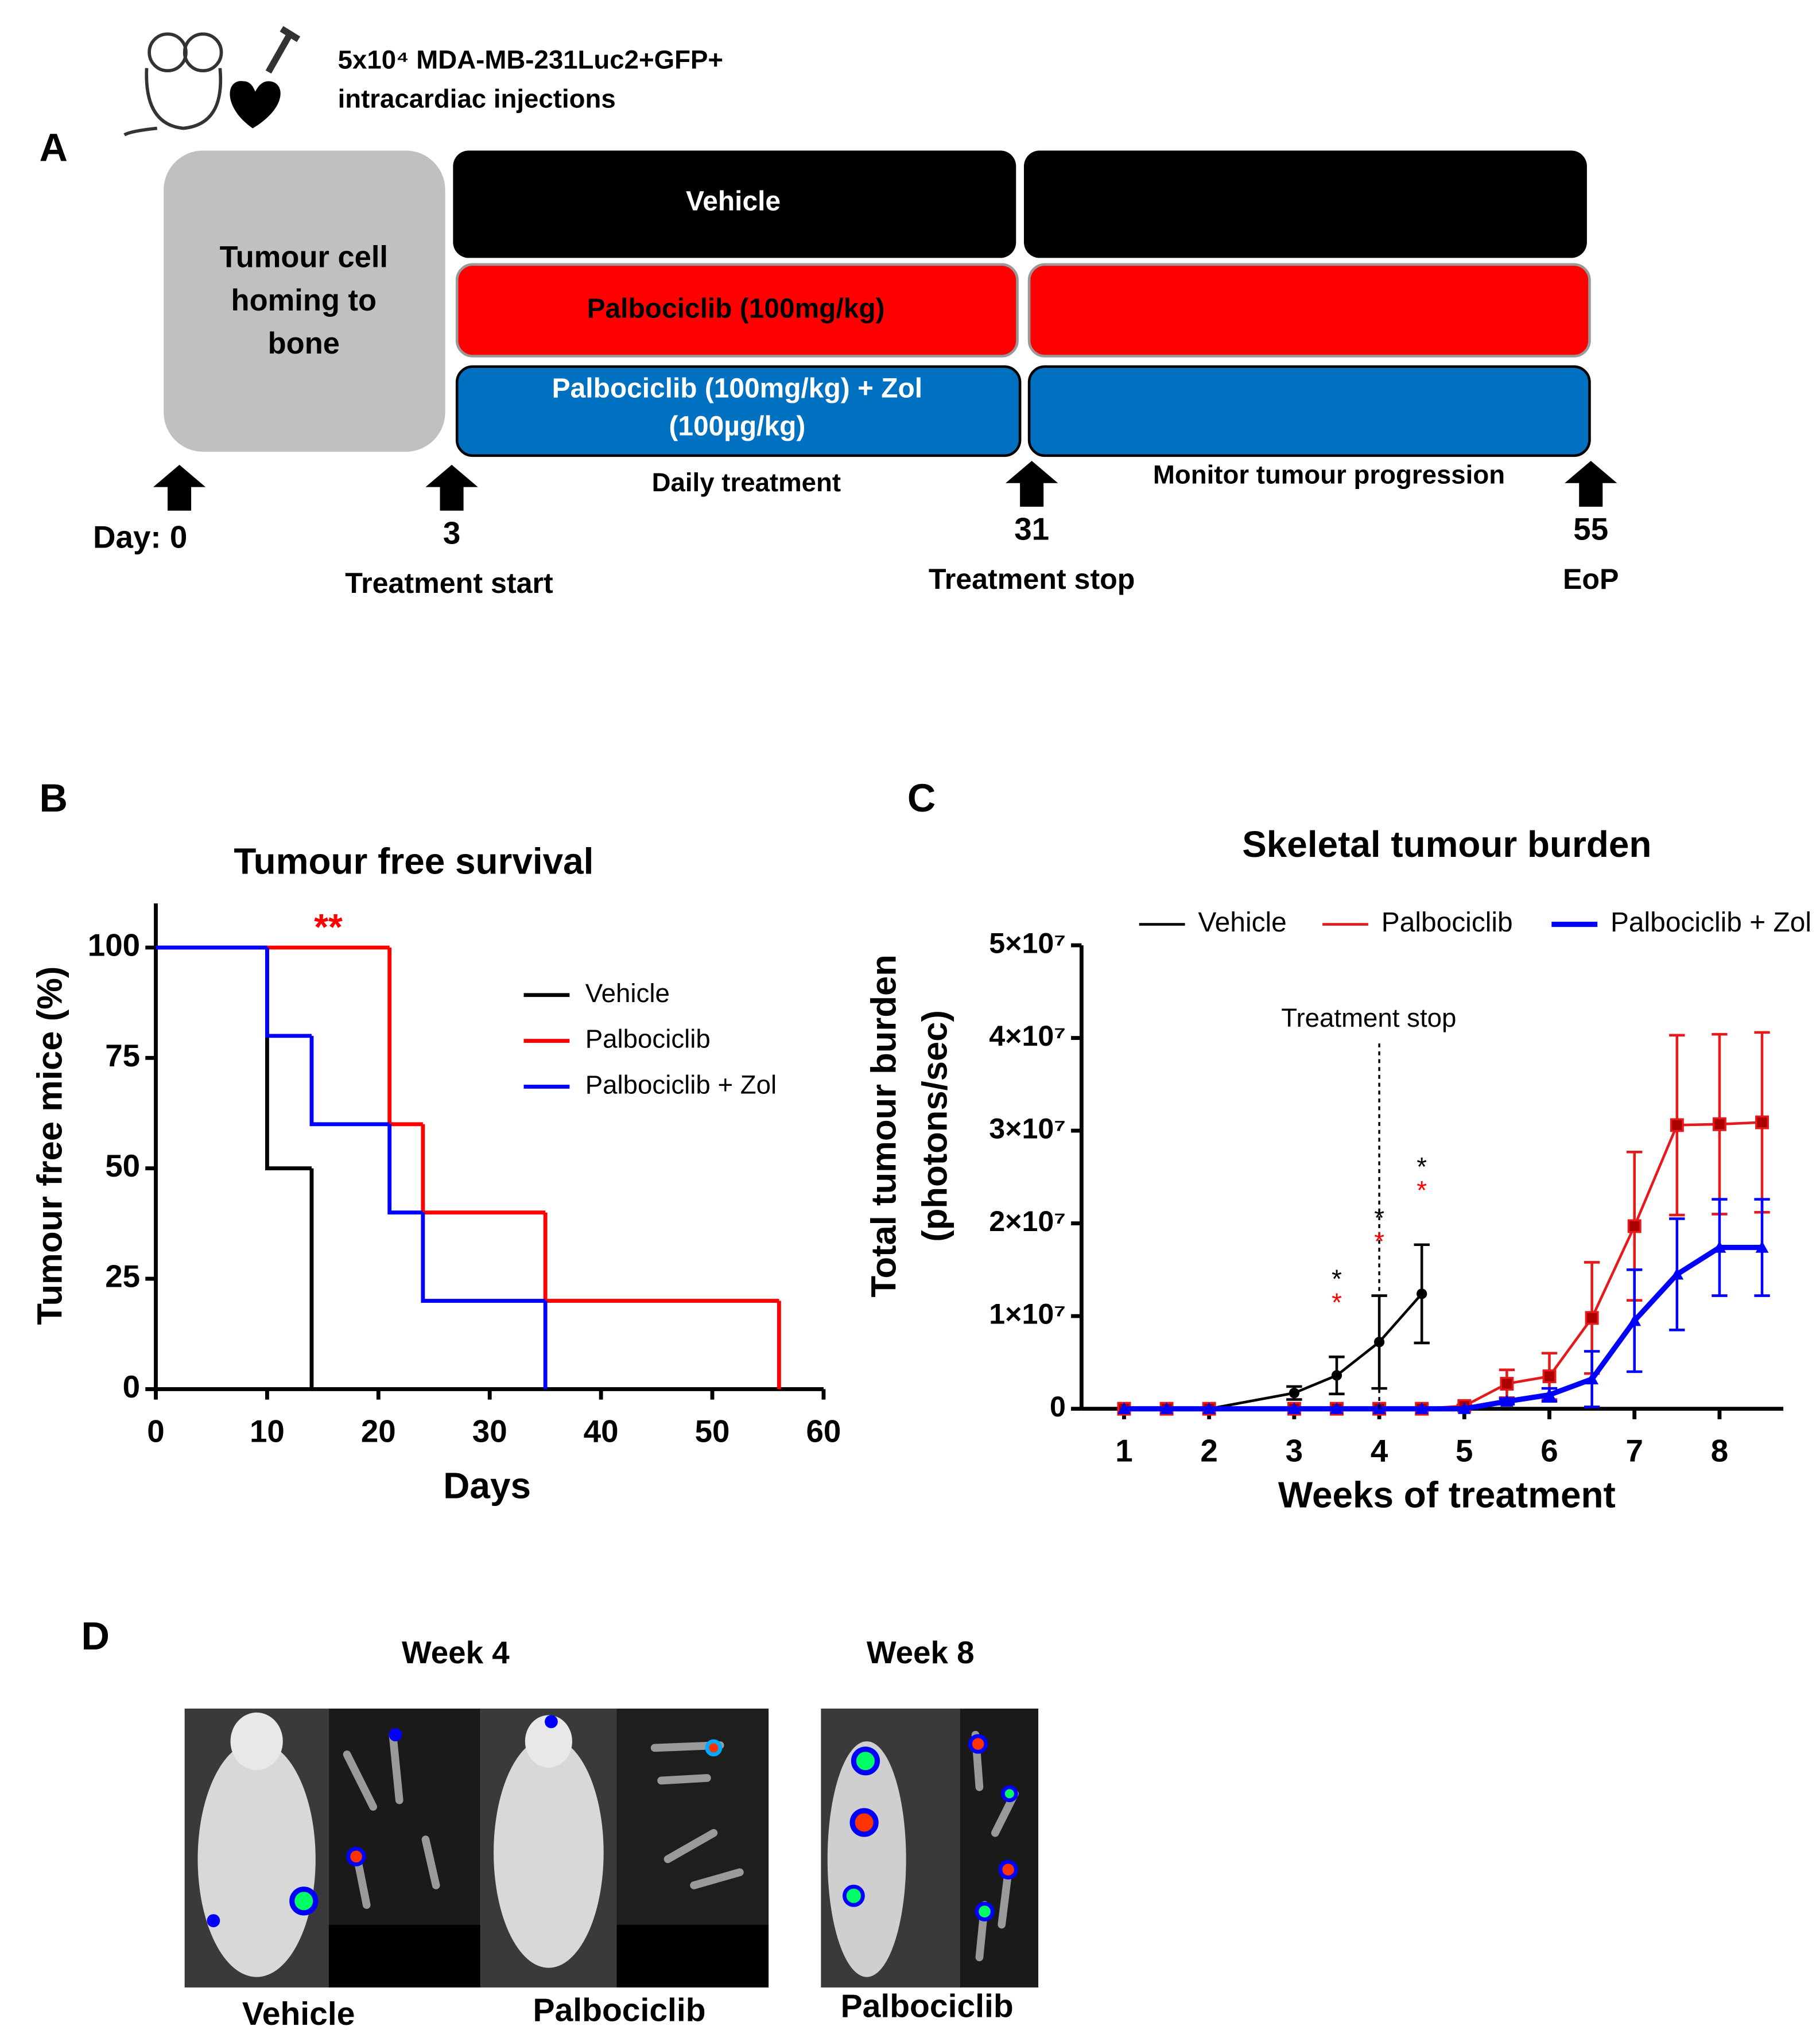 The image size is (1820, 2038). What do you see at coordinates (53, 798) in the screenshot?
I see `panel-label: B` at bounding box center [53, 798].